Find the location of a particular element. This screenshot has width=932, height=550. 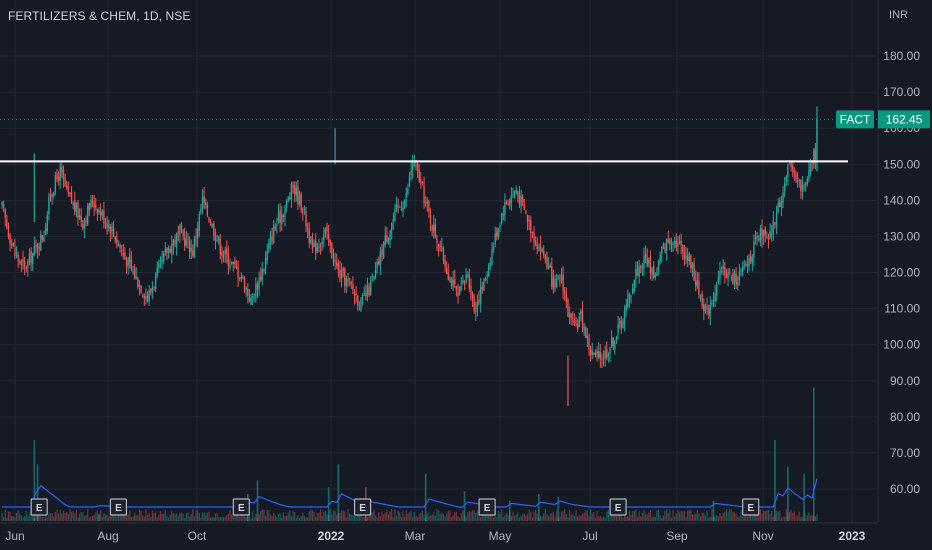

time-tick-label: Sep is located at coordinates (677, 536).